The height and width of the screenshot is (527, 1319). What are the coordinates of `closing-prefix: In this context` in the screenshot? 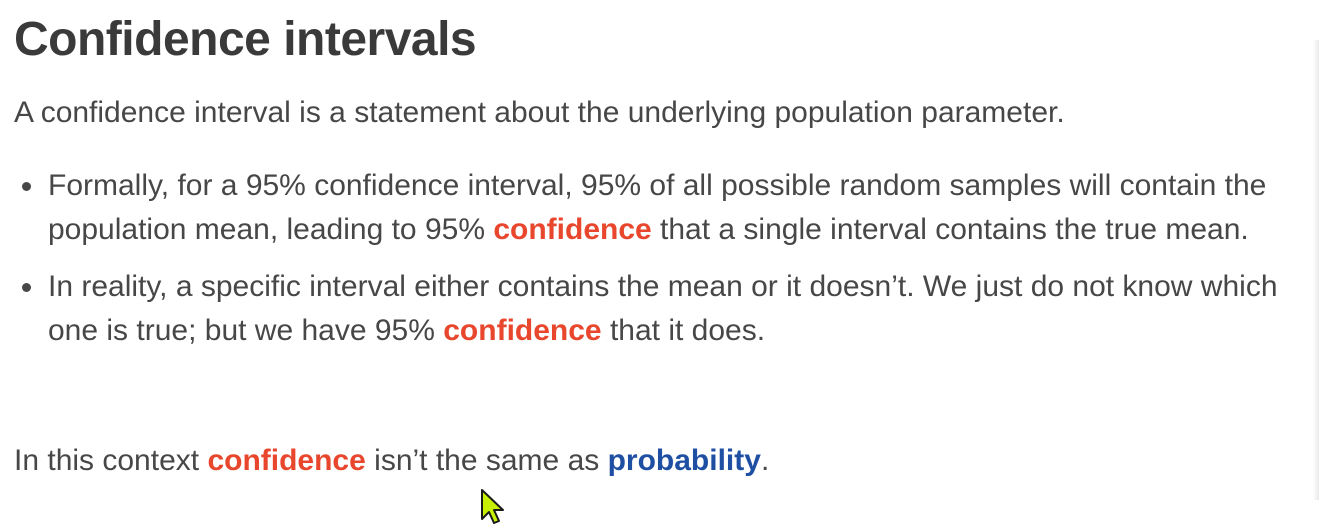 It's located at (111, 460).